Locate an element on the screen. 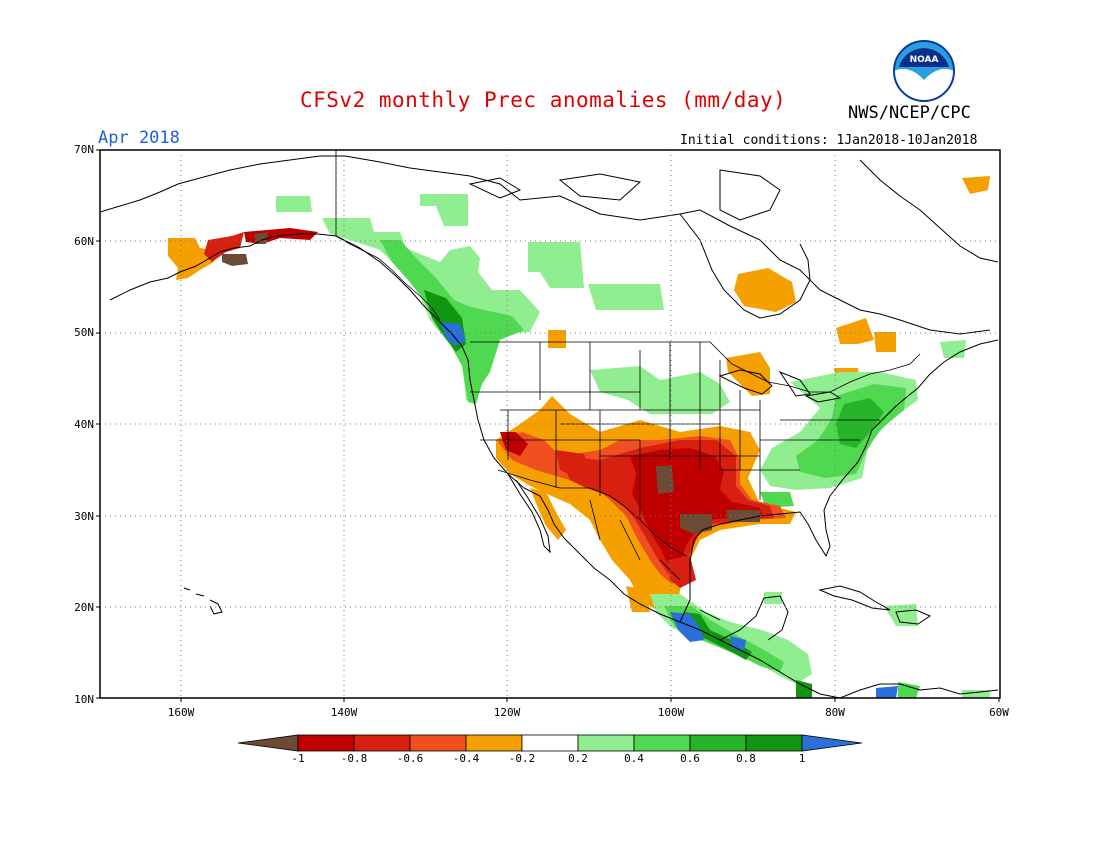 This screenshot has height=850, width=1100. anomaly-colombia-blue is located at coordinates (887, 692).